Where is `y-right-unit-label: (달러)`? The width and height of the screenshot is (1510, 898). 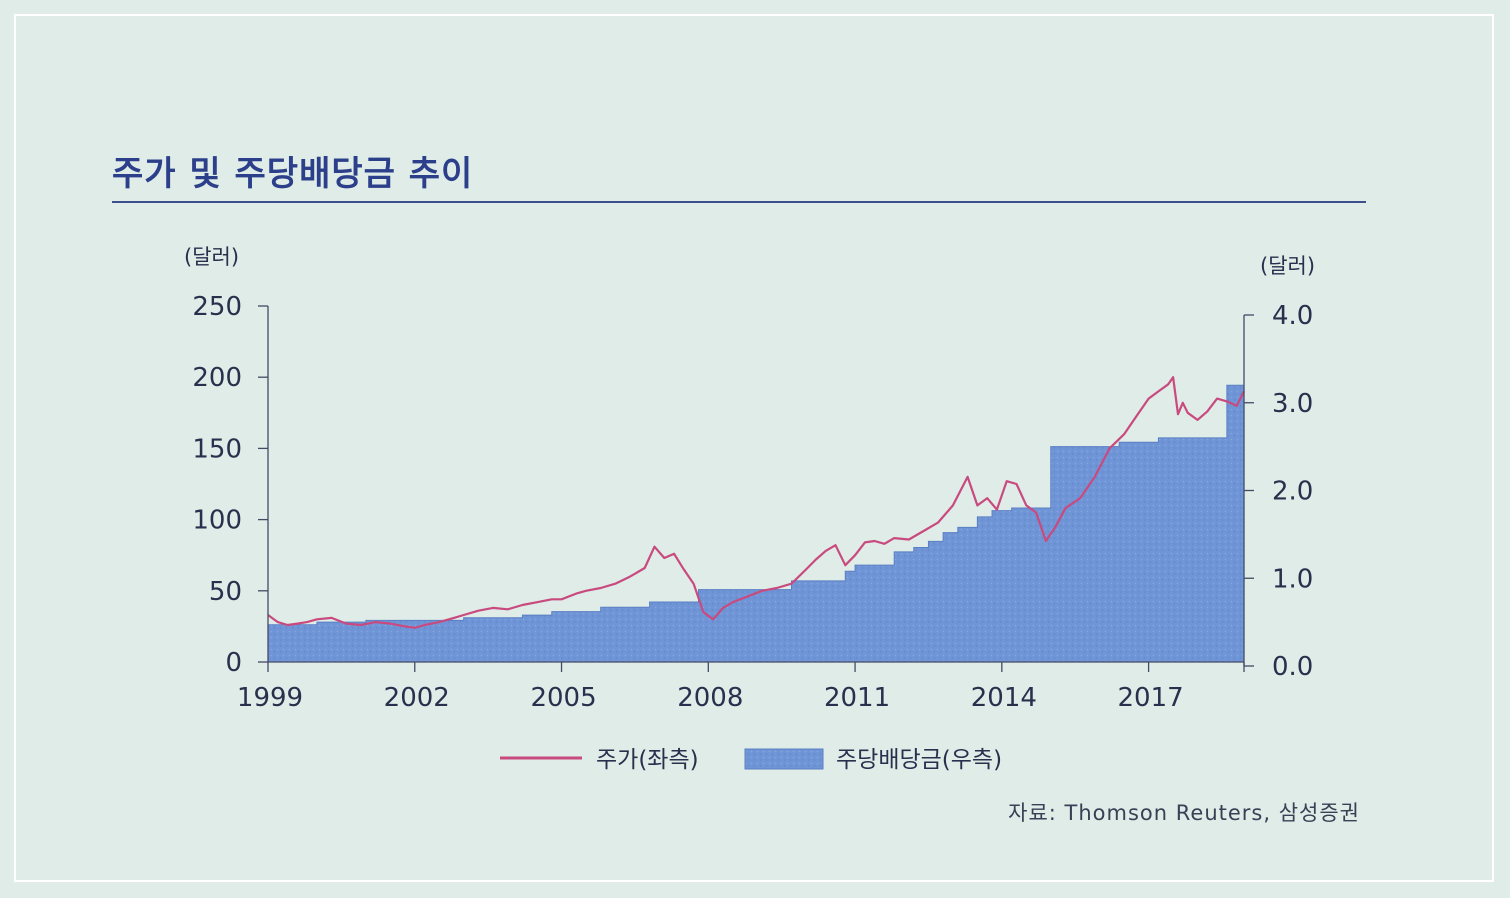
y-right-unit-label: (달러) is located at coordinates (1287, 266).